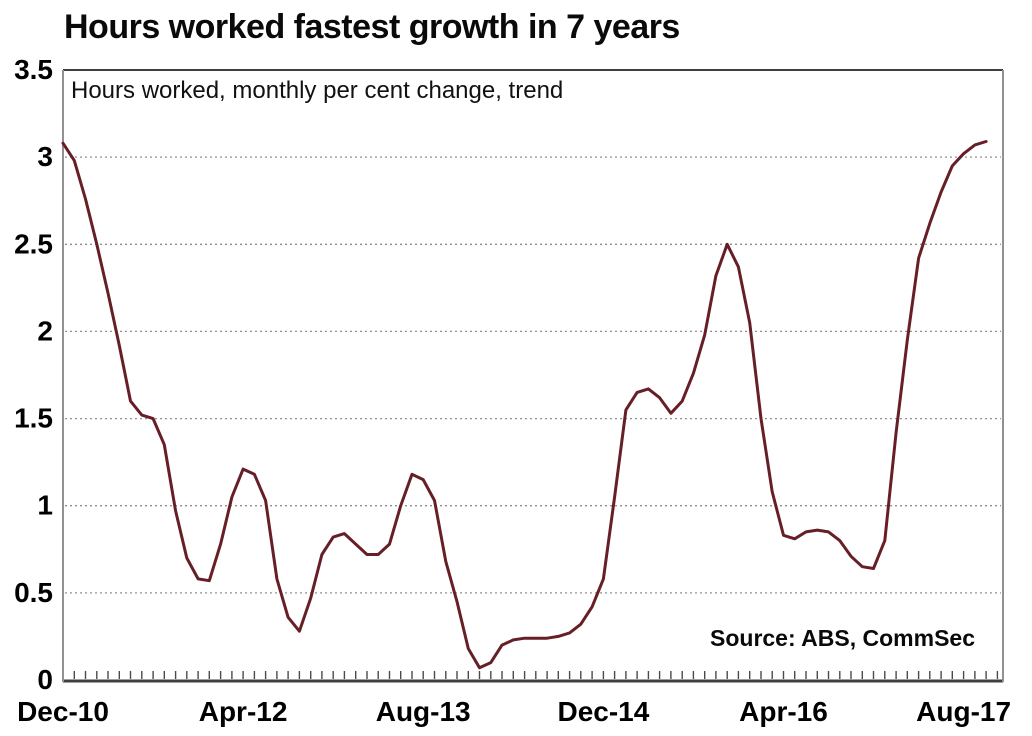 Image resolution: width=1032 pixels, height=736 pixels. I want to click on x-tick-label: Aug-17, so click(963, 711).